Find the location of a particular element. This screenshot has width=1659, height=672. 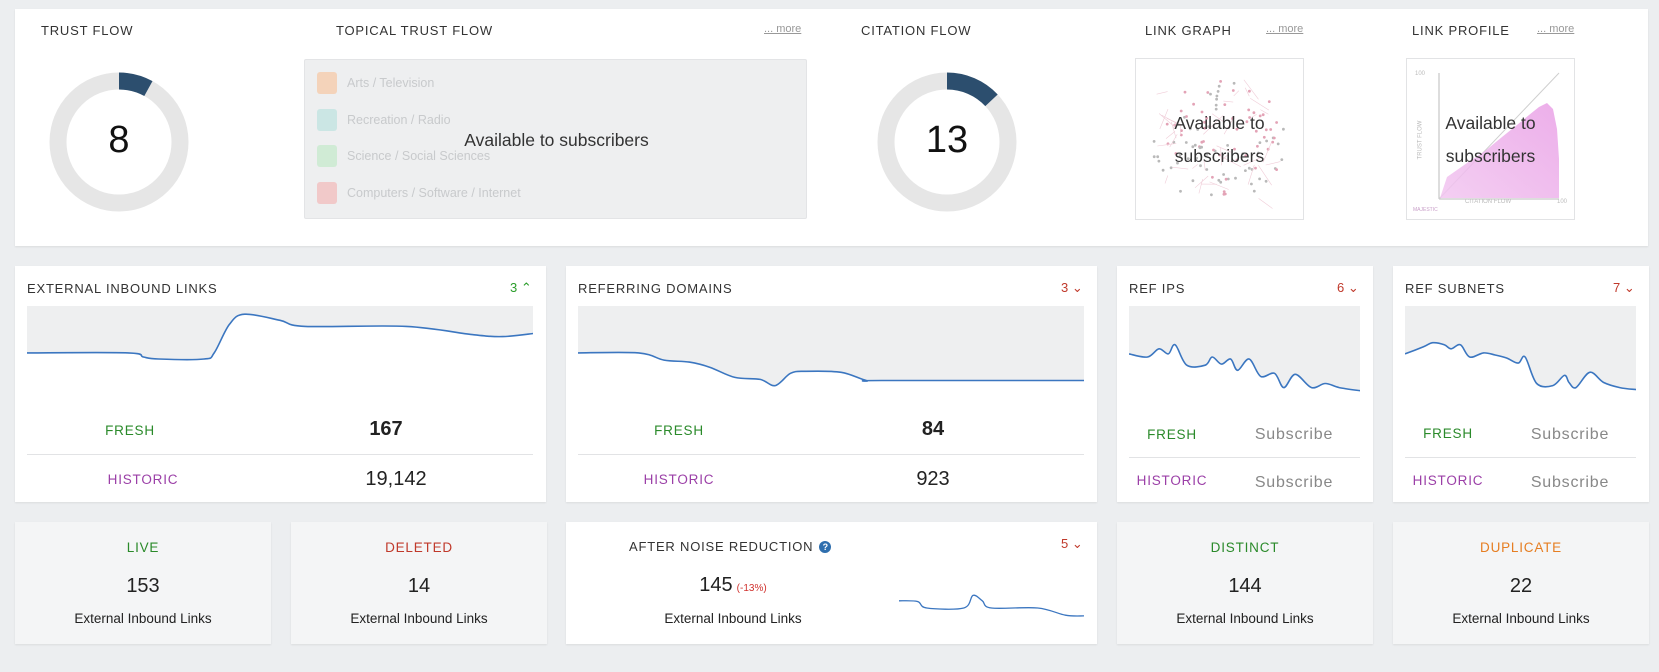

duplicate-value: 22 is located at coordinates (1521, 586).